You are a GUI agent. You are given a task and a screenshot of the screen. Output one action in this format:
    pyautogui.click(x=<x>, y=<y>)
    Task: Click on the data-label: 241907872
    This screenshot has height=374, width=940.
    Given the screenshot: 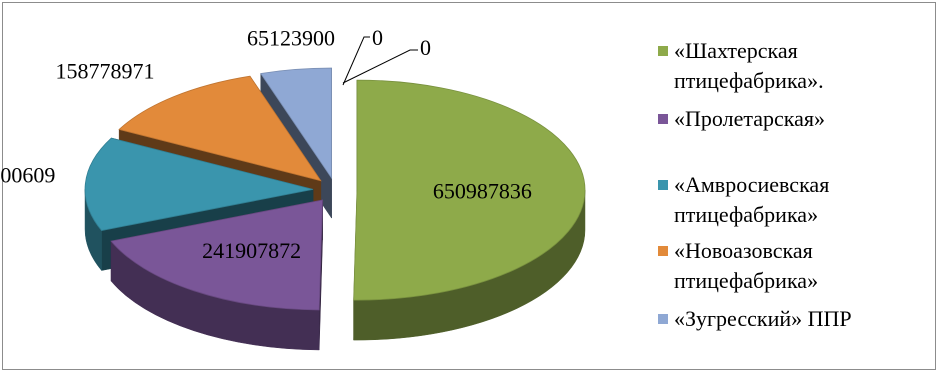 What is the action you would take?
    pyautogui.click(x=251, y=250)
    